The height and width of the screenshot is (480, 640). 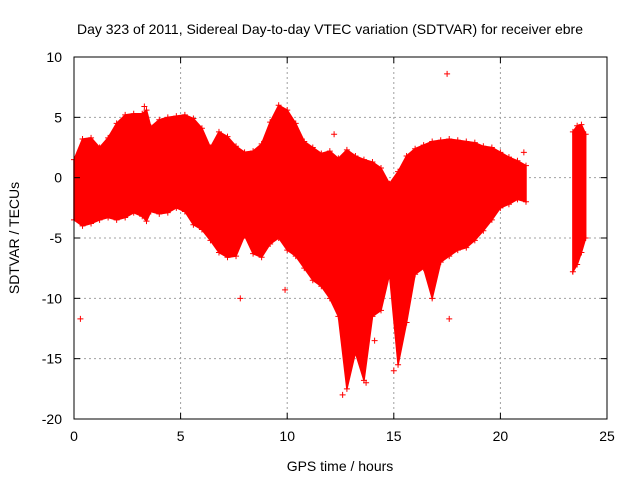 What do you see at coordinates (181, 436) in the screenshot?
I see `x-tick-label: 5` at bounding box center [181, 436].